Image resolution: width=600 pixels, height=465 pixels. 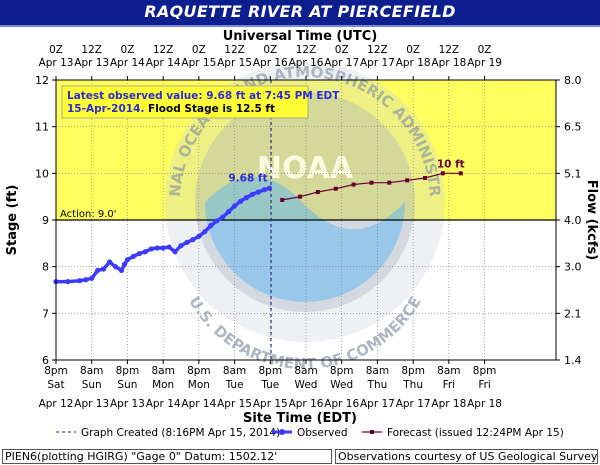 I want to click on y-tick-label: 6, so click(x=45, y=360).